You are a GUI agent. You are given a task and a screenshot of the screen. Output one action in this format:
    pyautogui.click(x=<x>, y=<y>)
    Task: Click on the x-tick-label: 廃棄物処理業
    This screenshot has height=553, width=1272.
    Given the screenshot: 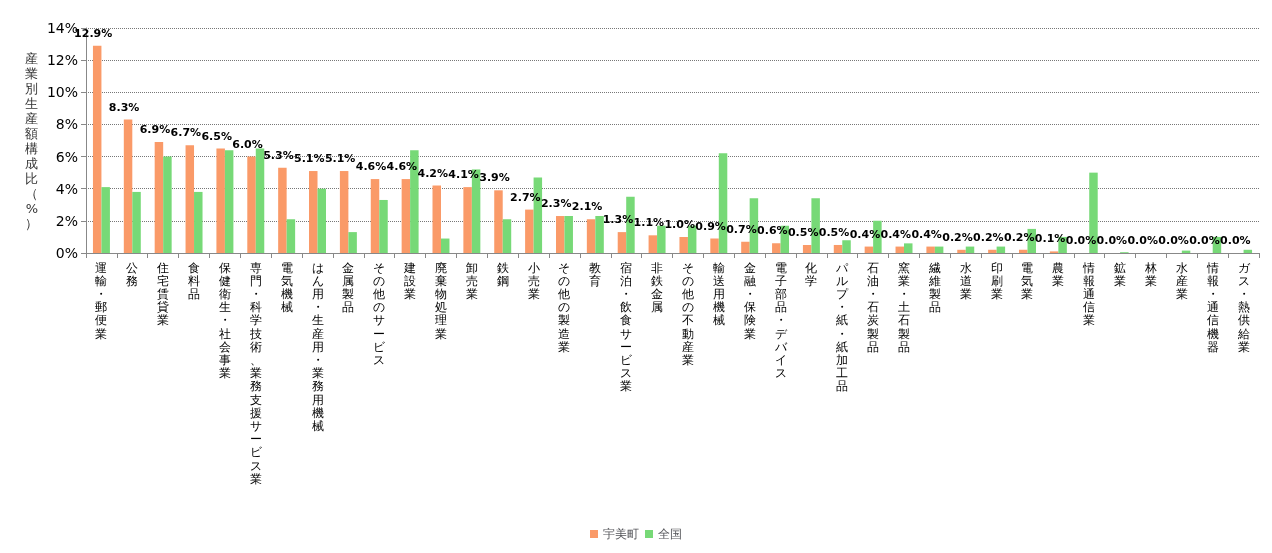 What is the action you would take?
    pyautogui.click(x=440, y=300)
    